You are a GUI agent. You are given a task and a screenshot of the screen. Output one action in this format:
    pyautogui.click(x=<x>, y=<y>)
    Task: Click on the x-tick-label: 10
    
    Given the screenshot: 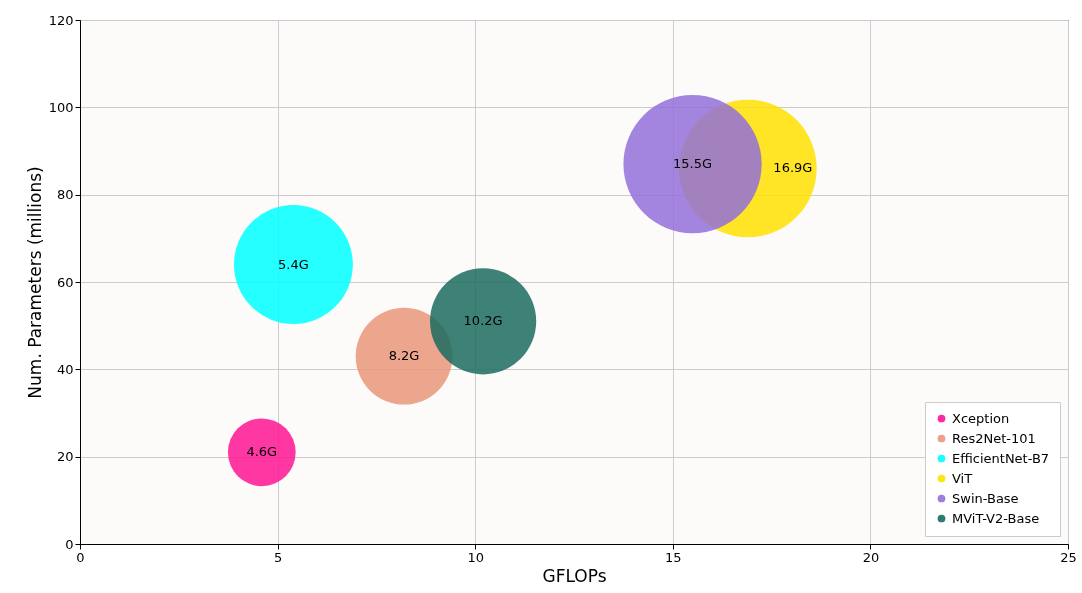 What is the action you would take?
    pyautogui.click(x=475, y=557)
    